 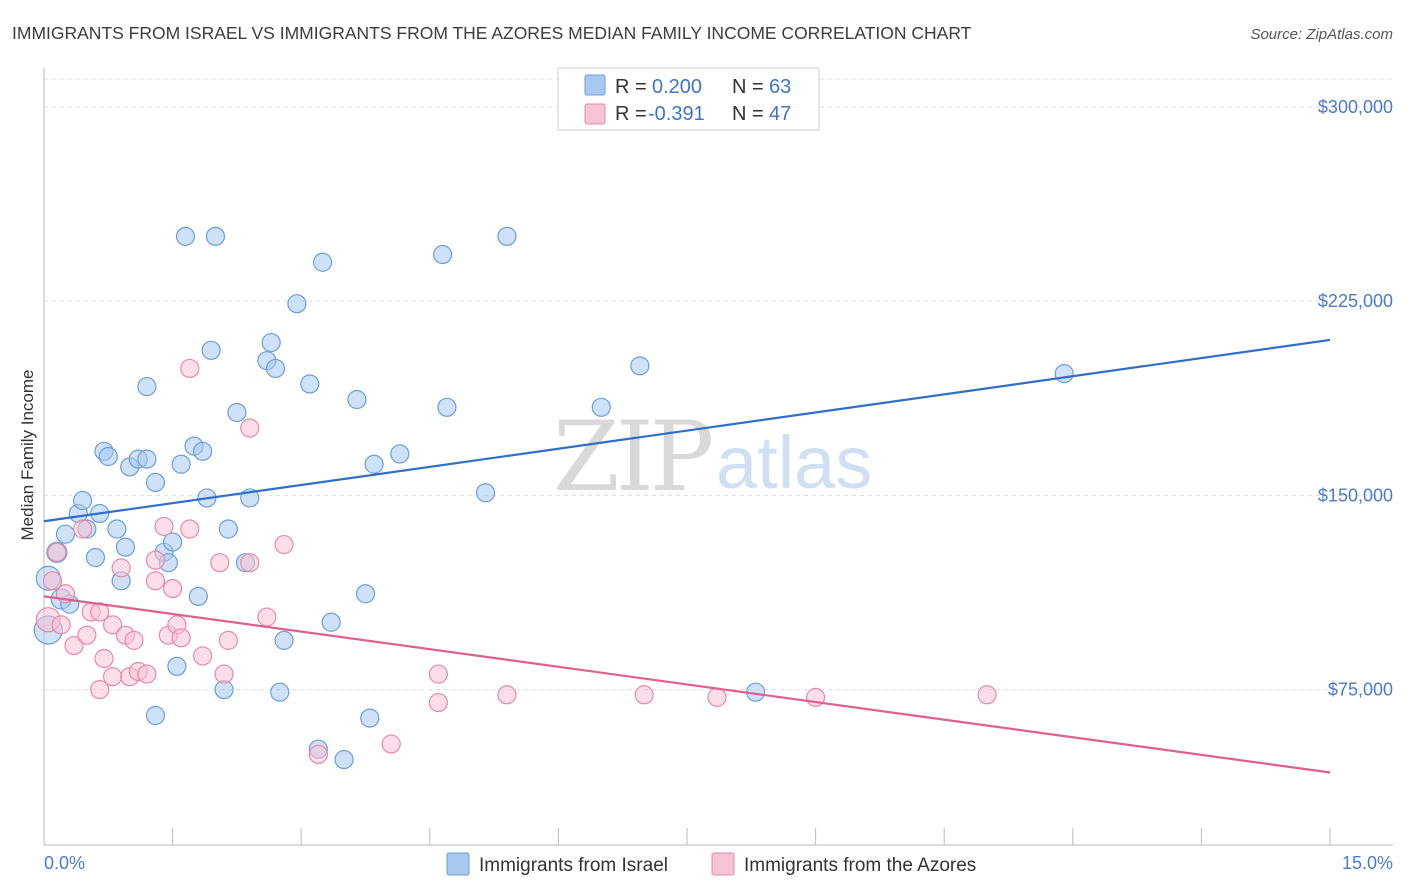 What do you see at coordinates (1355, 495) in the screenshot?
I see `y-tick-label-1: $150,000` at bounding box center [1355, 495].